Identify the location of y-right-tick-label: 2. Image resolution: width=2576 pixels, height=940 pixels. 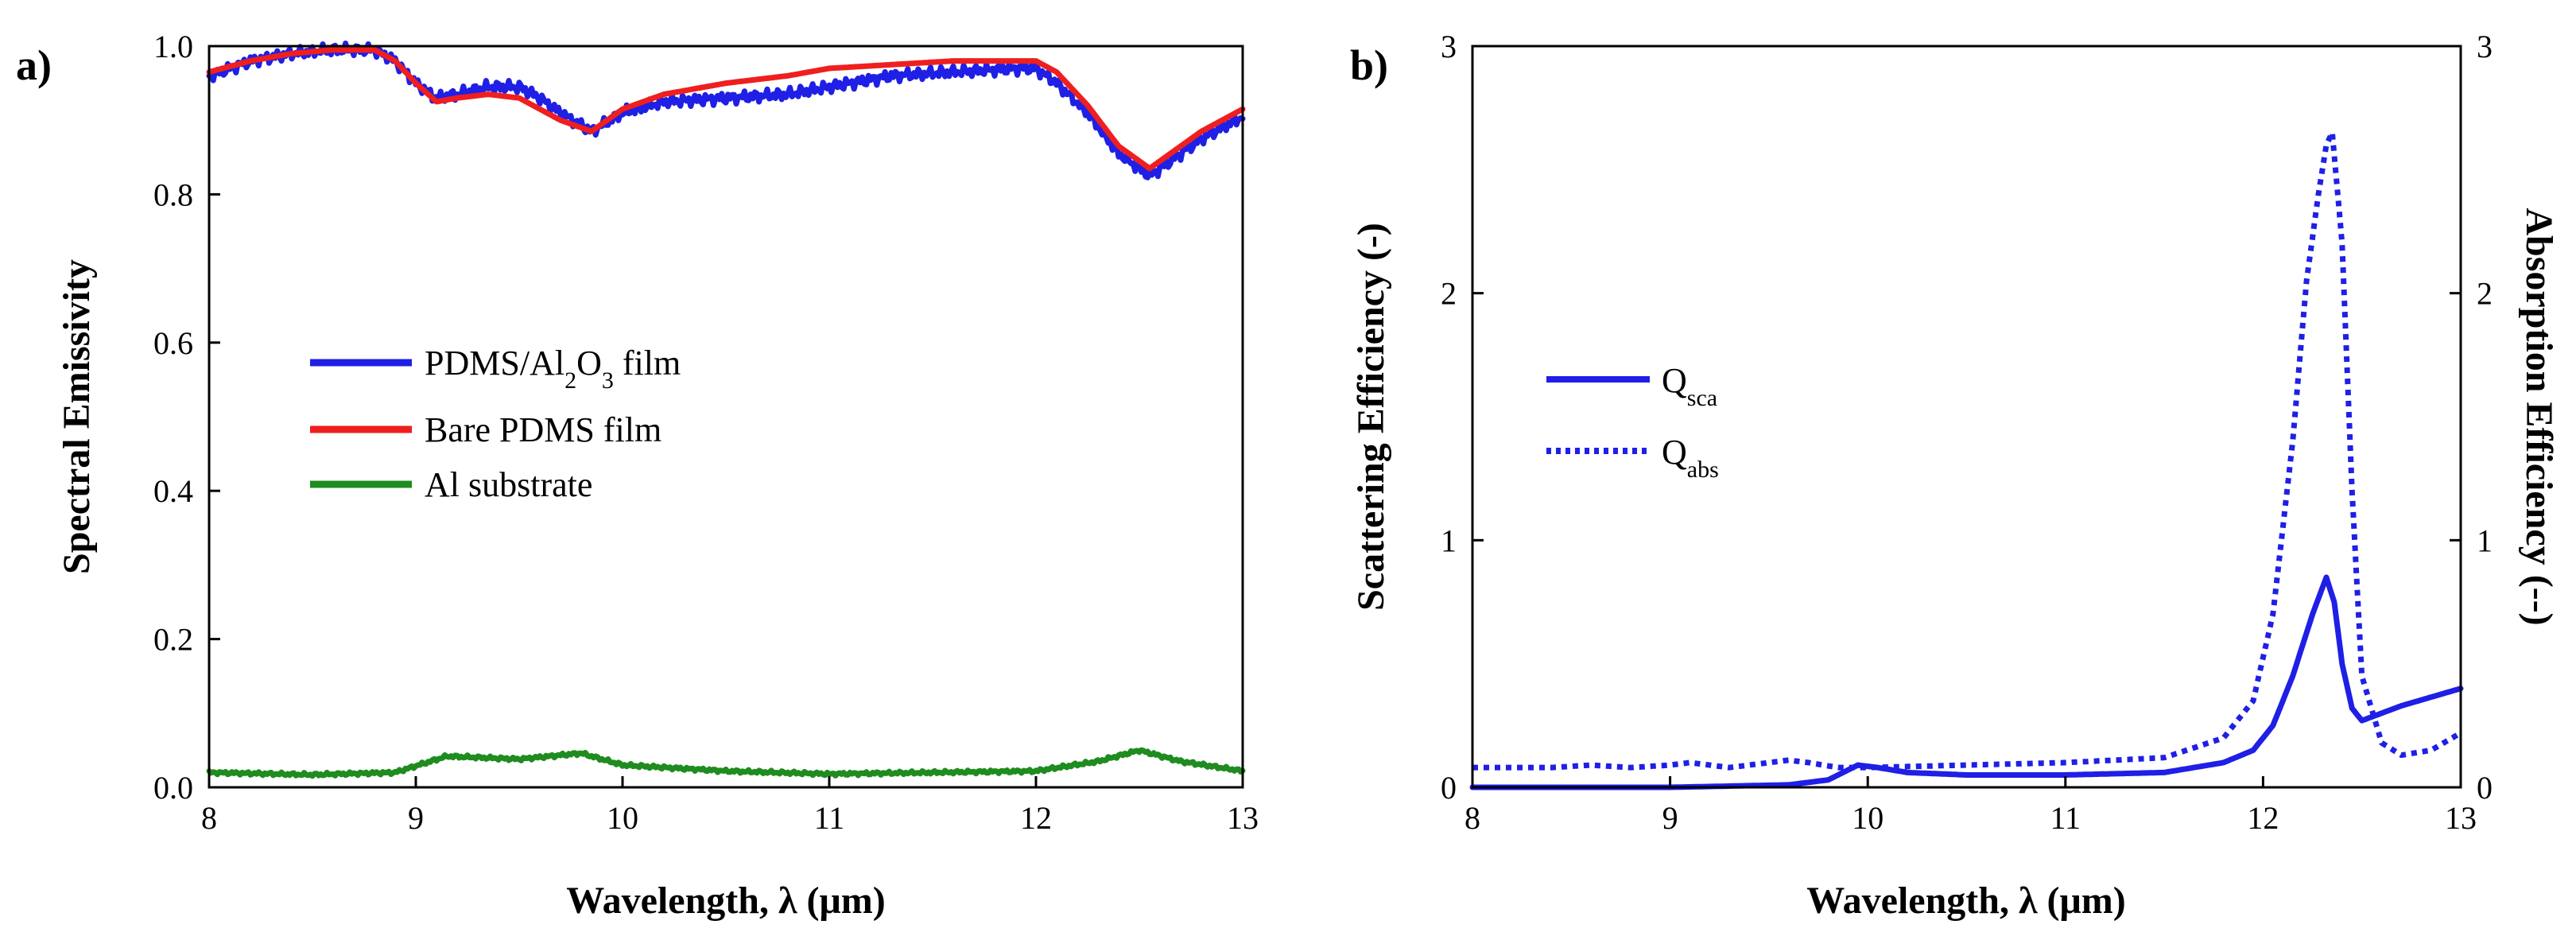
(2485, 294).